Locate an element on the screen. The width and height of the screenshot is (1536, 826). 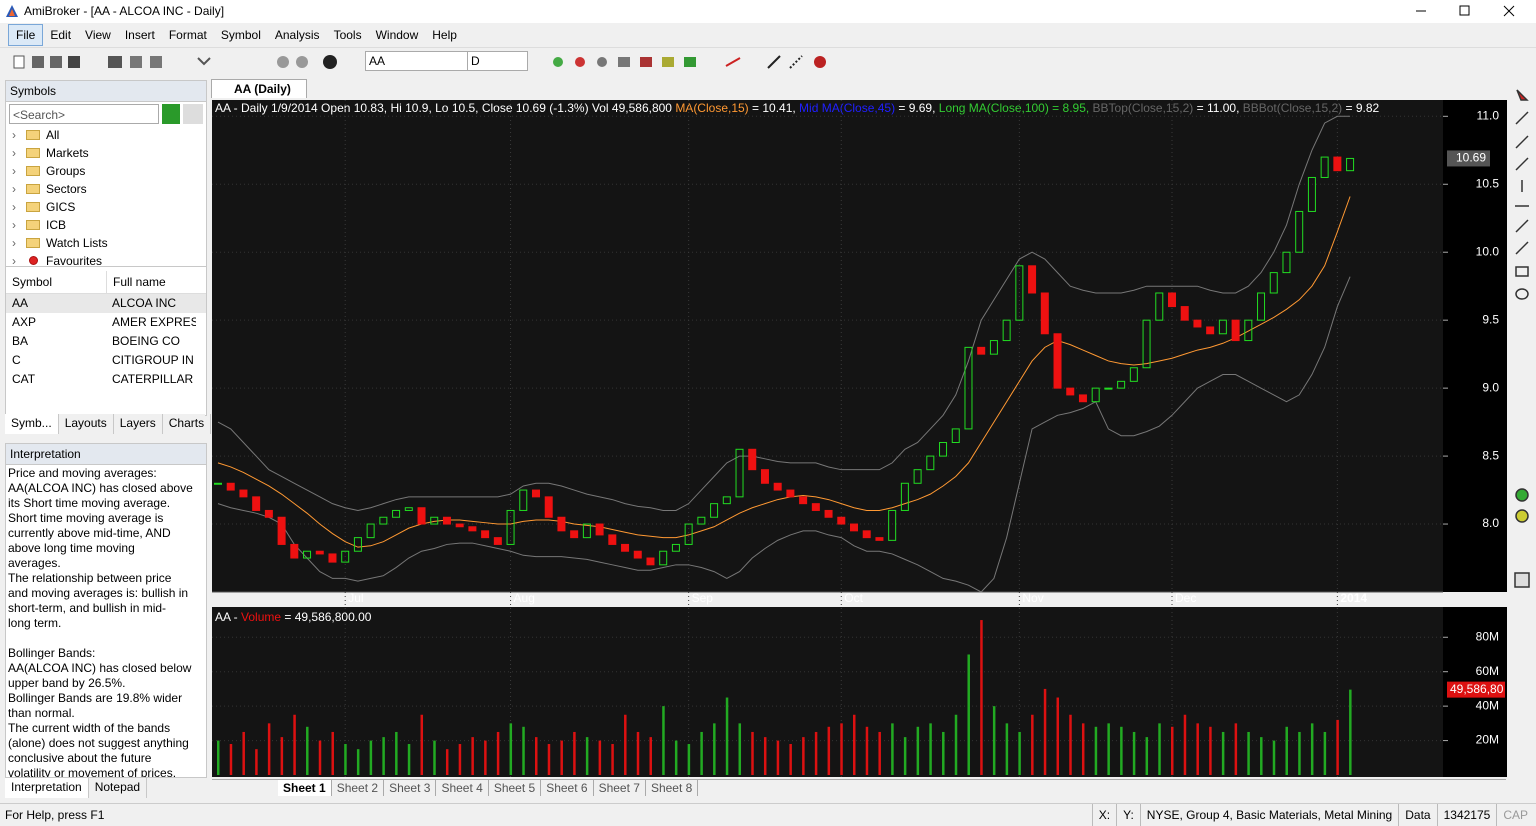
column-header: Full name is located at coordinates (154, 282).